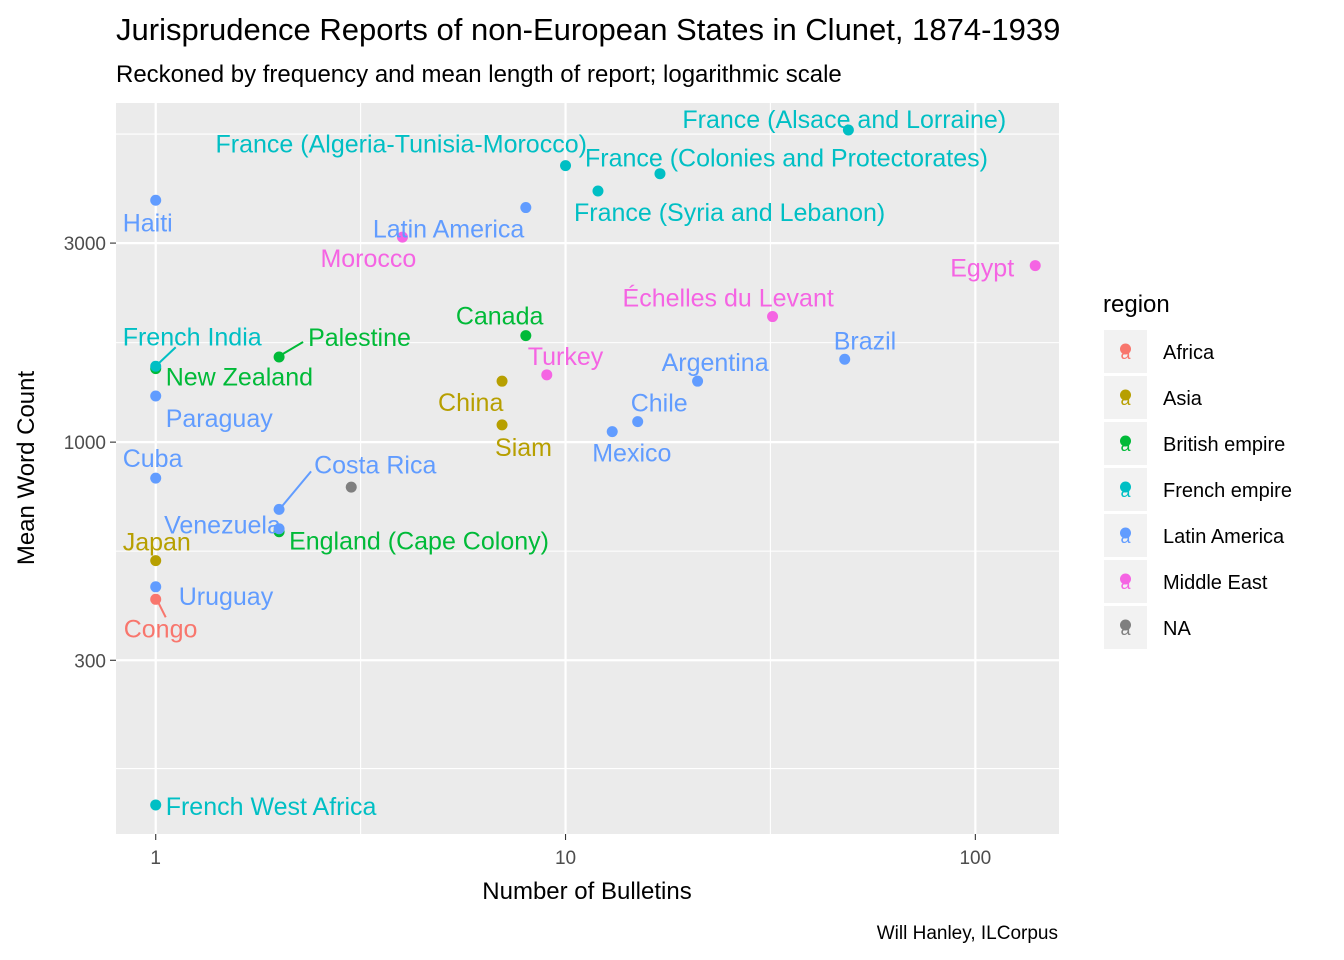 Image resolution: width=1344 pixels, height=960 pixels. What do you see at coordinates (157, 543) in the screenshot?
I see `point-label: Japan` at bounding box center [157, 543].